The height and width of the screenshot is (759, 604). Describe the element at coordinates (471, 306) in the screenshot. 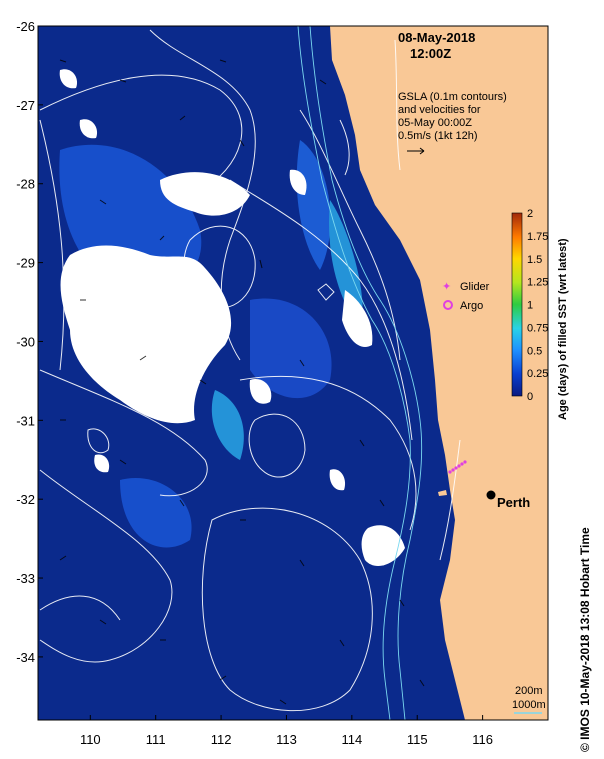

I see `argo-legend-label: Argo` at that location.